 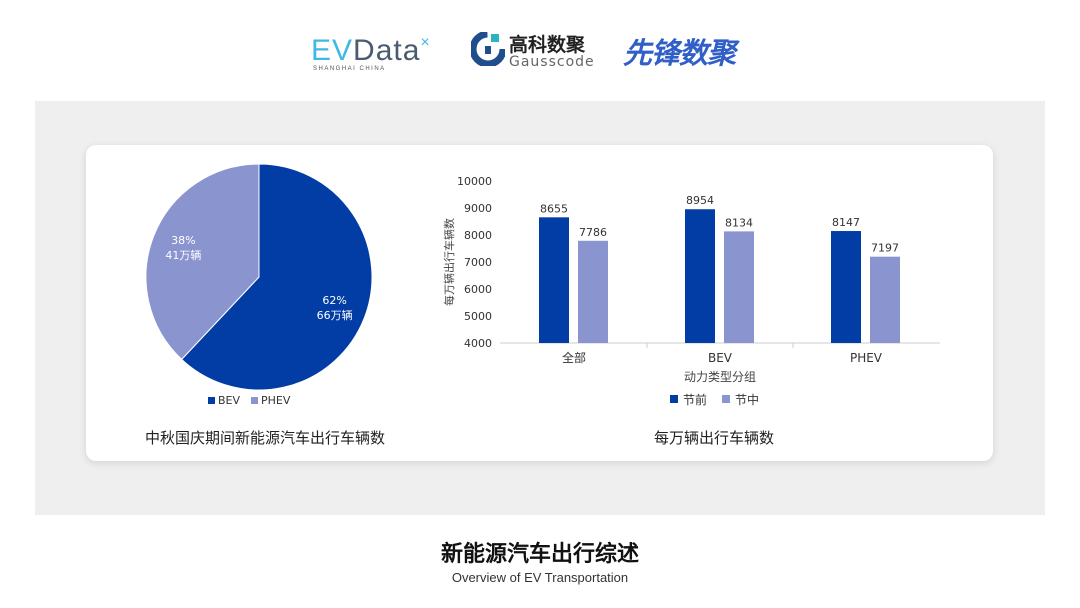 What do you see at coordinates (593, 232) in the screenshot?
I see `bar-data-label: 7786` at bounding box center [593, 232].